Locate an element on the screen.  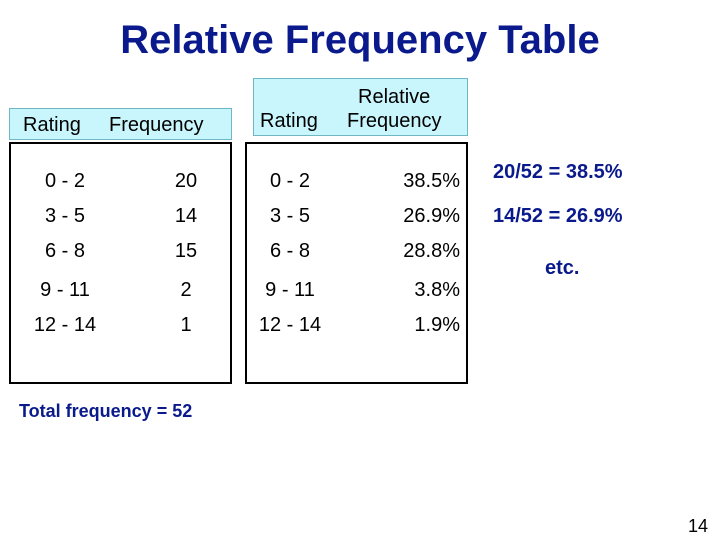
frequency-table is located at coordinates (120, 263).